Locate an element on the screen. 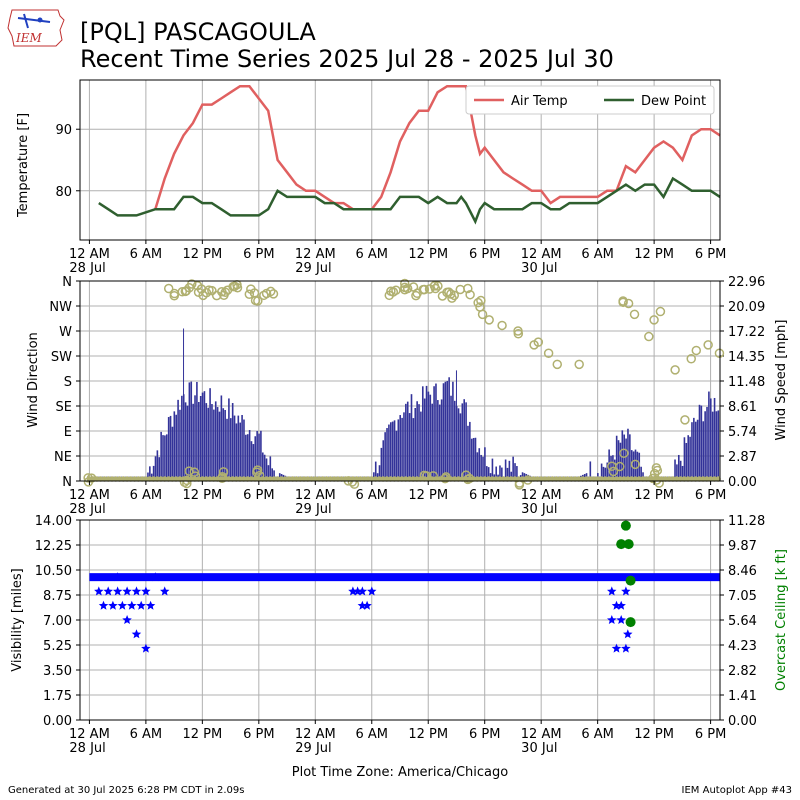 Image resolution: width=800 pixels, height=800 pixels. x-date-label: 30 Jul is located at coordinates (539, 748).